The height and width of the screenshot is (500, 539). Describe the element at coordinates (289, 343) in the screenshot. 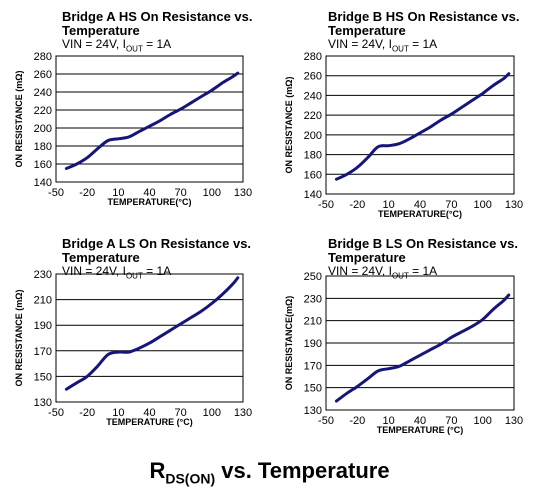

I see `y-axis-label: ON RESISTANCE(mΩ)` at that location.